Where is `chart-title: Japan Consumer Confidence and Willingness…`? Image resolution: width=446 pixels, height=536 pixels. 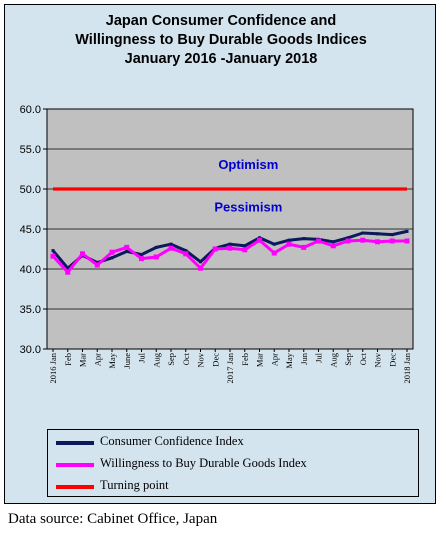
chart-title: Japan Consumer Confidence and Willingness… is located at coordinates (221, 40).